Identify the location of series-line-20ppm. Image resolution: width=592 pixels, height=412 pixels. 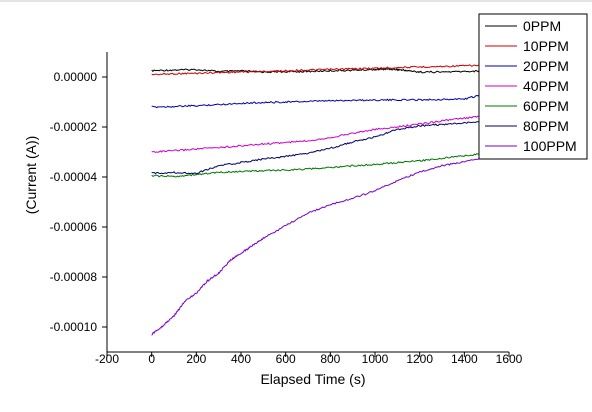
(319, 101).